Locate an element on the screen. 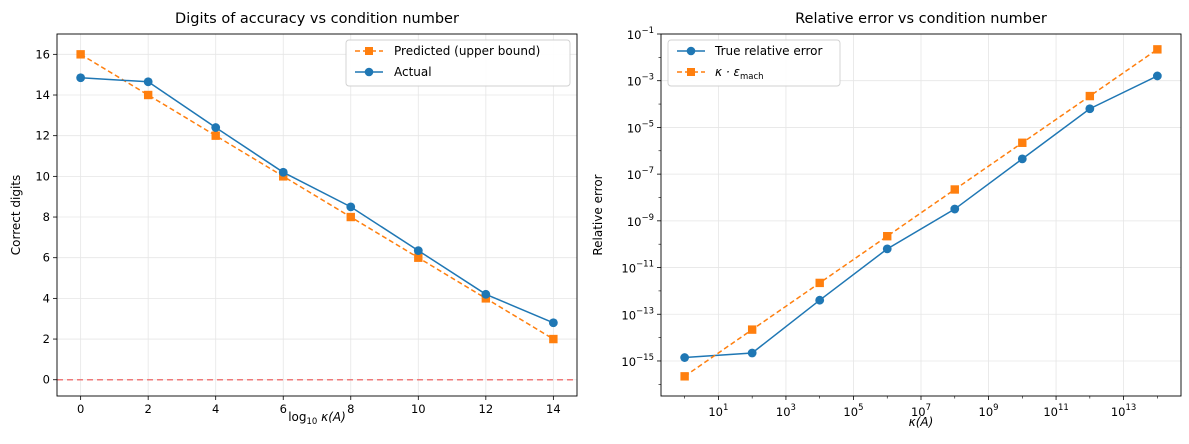 The height and width of the screenshot is (444, 1189). y-tick-label: 10⁻¹³ is located at coordinates (637, 314).